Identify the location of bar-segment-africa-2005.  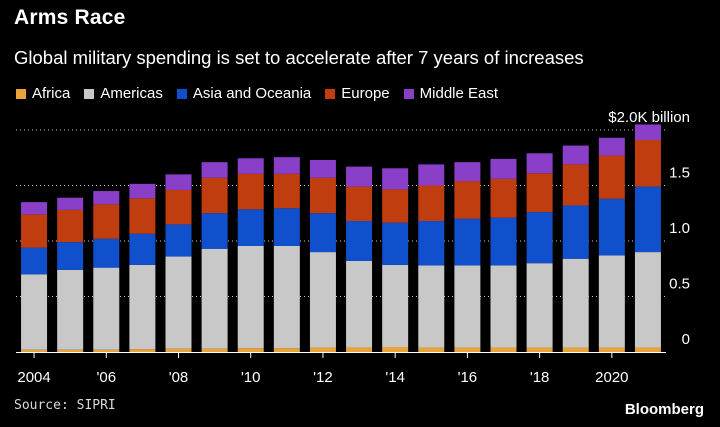
(70, 350).